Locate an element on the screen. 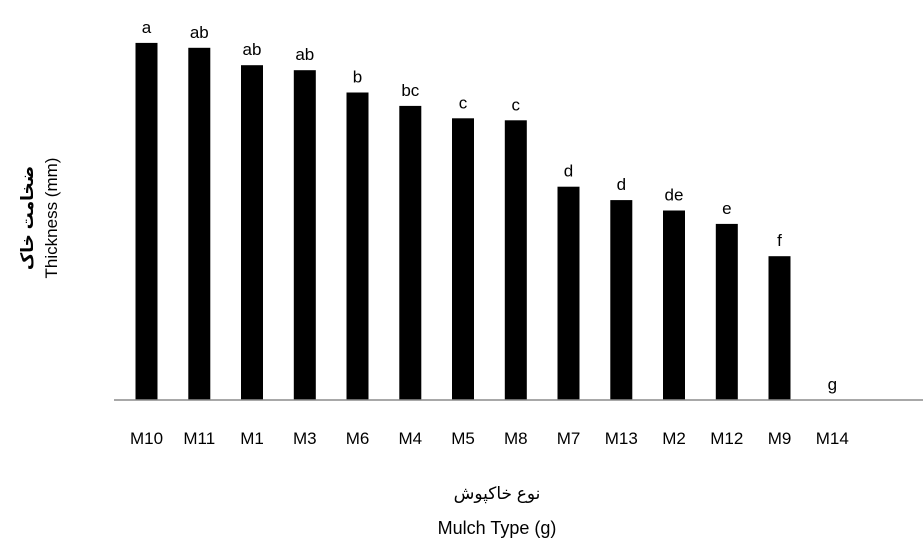 The image size is (923, 552). data-label-m11: ab is located at coordinates (199, 32).